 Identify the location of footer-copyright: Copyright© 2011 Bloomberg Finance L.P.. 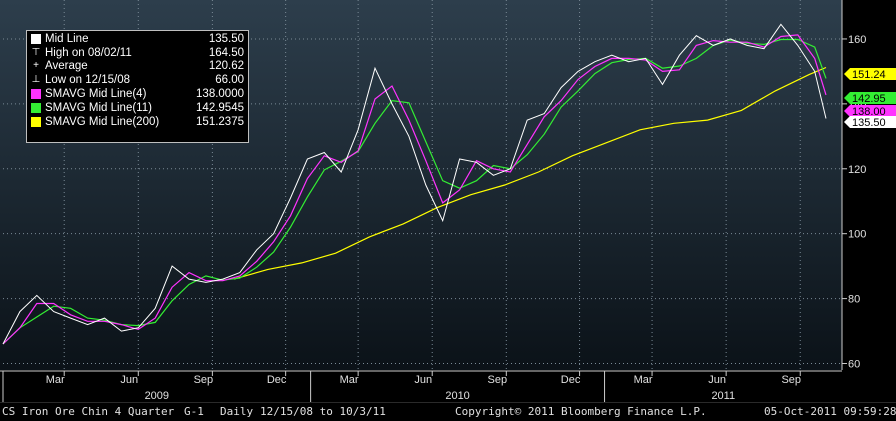
(581, 411).